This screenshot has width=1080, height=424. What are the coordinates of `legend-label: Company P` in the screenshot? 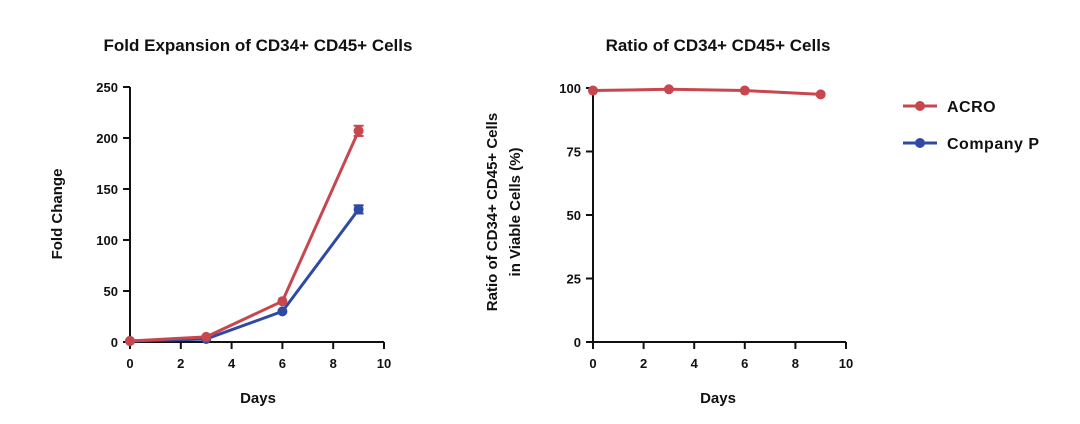 It's located at (993, 144).